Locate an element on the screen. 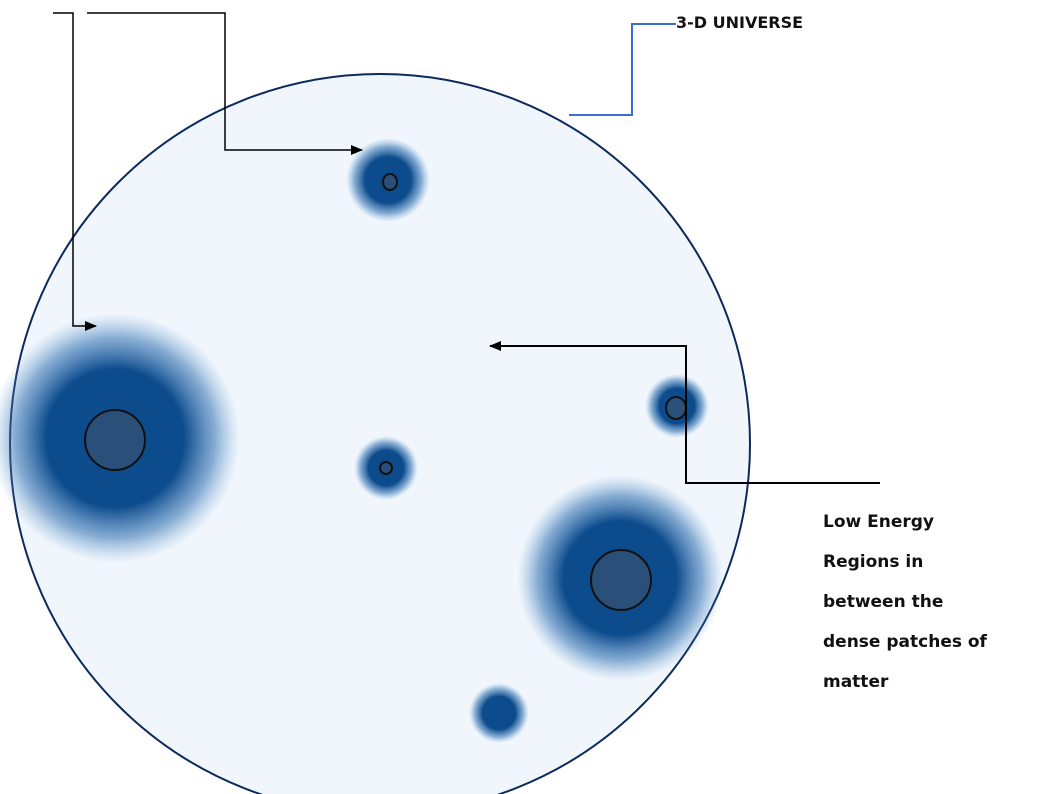 The width and height of the screenshot is (1055, 794). universe-label-connector is located at coordinates (622, 69).